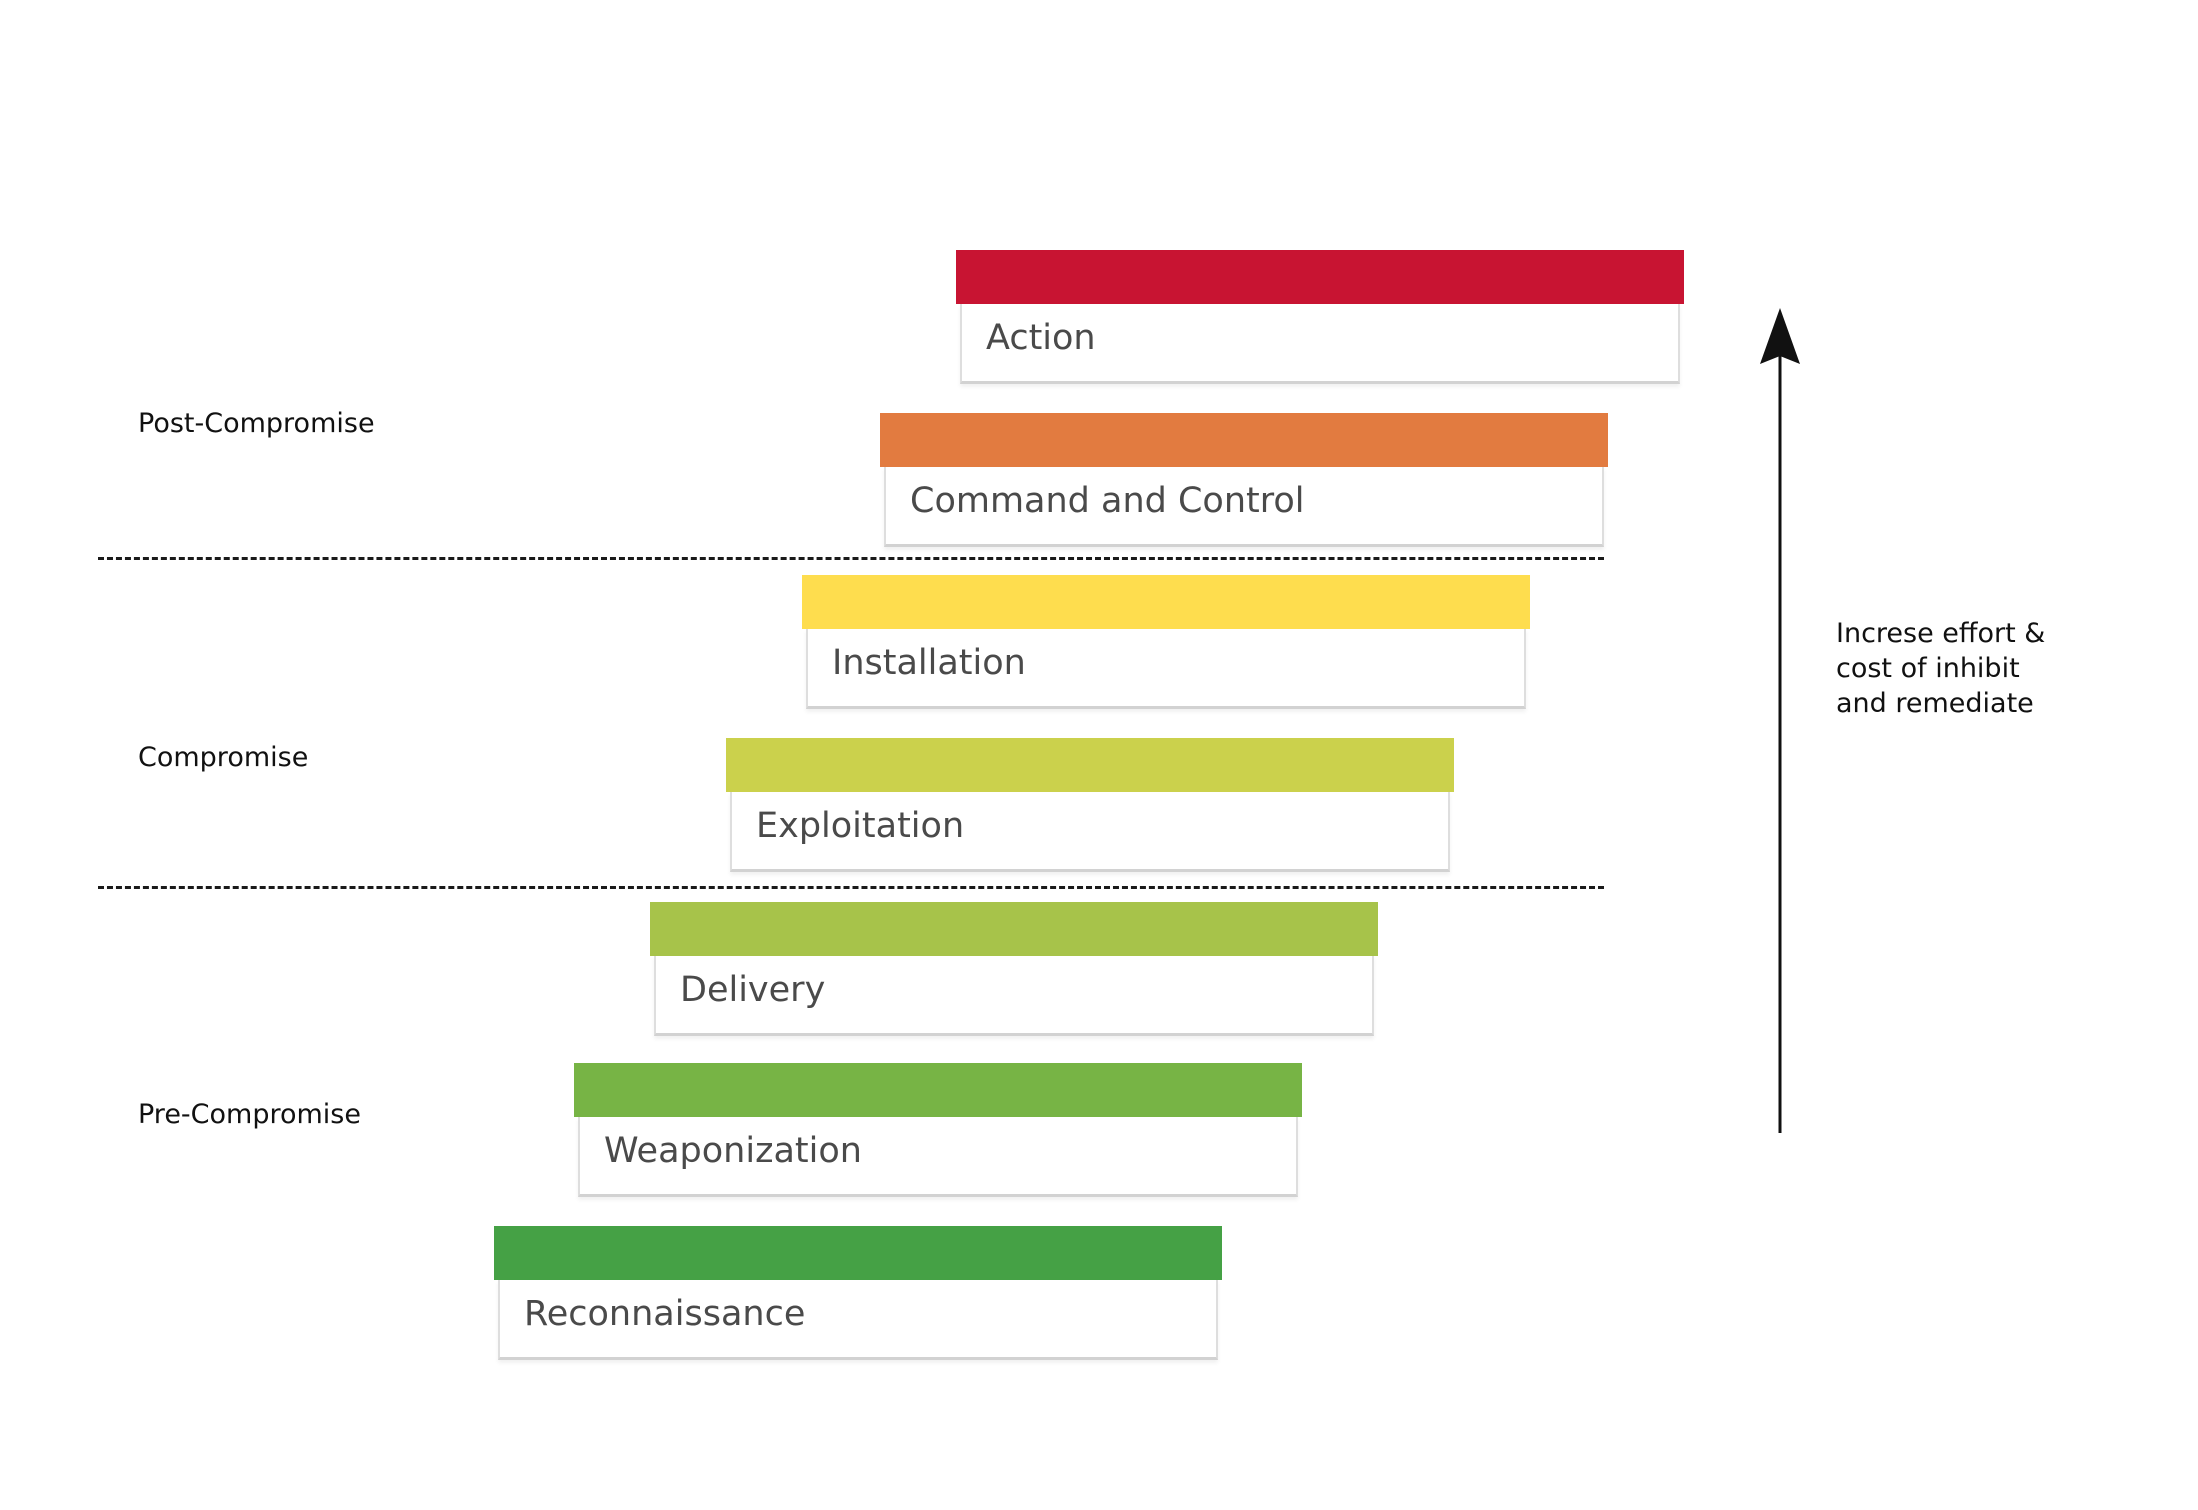 The height and width of the screenshot is (1510, 2198). Describe the element at coordinates (938, 1157) in the screenshot. I see `stage-box: Weaponization` at that location.